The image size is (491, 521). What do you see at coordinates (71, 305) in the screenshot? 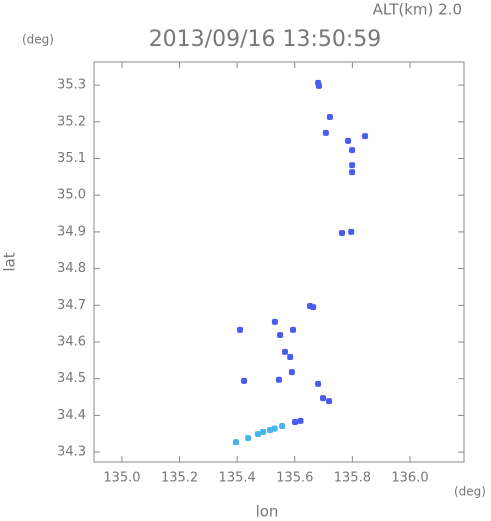
I see `y-tick-label: 34.7` at bounding box center [71, 305].